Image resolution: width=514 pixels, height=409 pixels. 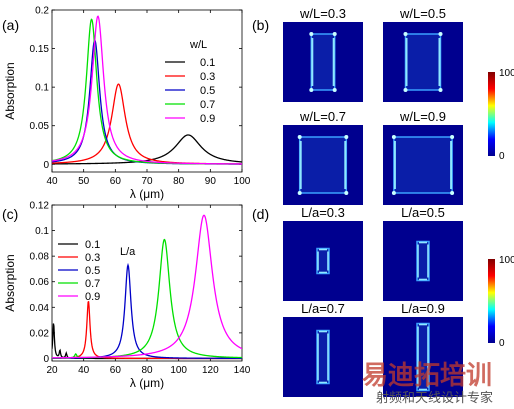 I want to click on y-tick-label: 0.15, so click(x=40, y=49).